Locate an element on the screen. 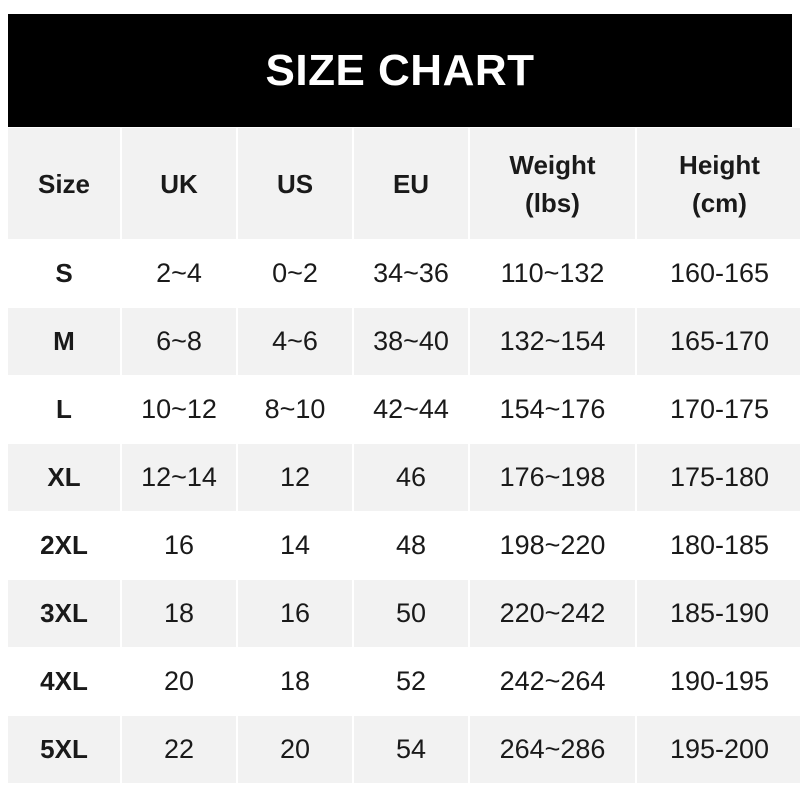 The image size is (800, 800). column-header-size: Size is located at coordinates (64, 183).